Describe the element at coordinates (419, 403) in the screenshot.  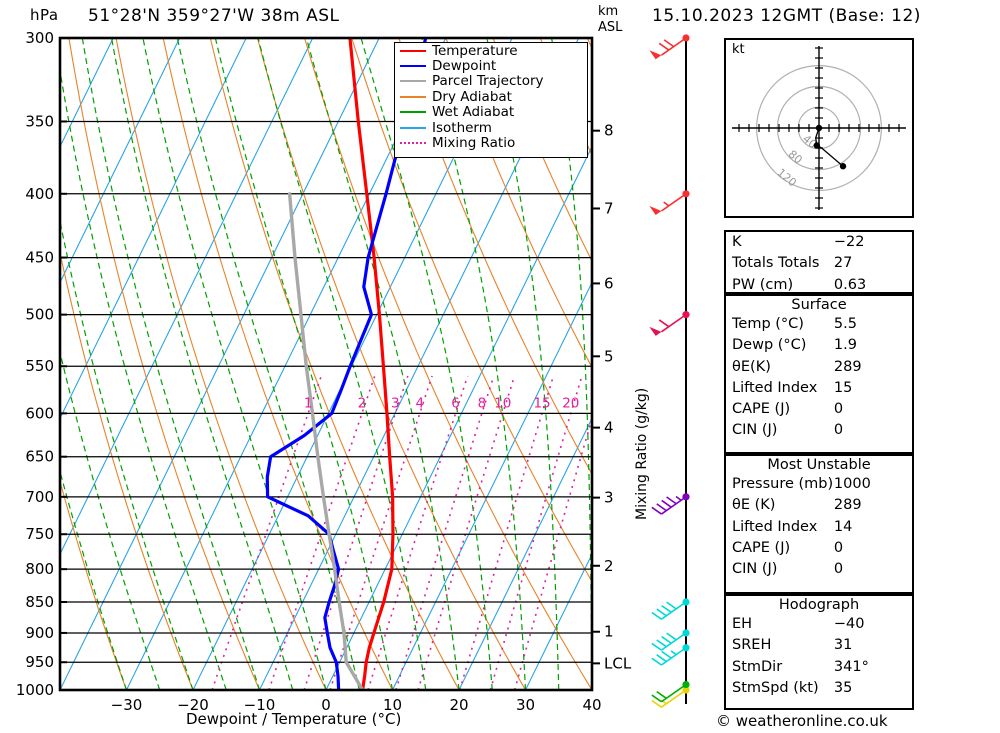
I see `svg-text: 4` at that location.